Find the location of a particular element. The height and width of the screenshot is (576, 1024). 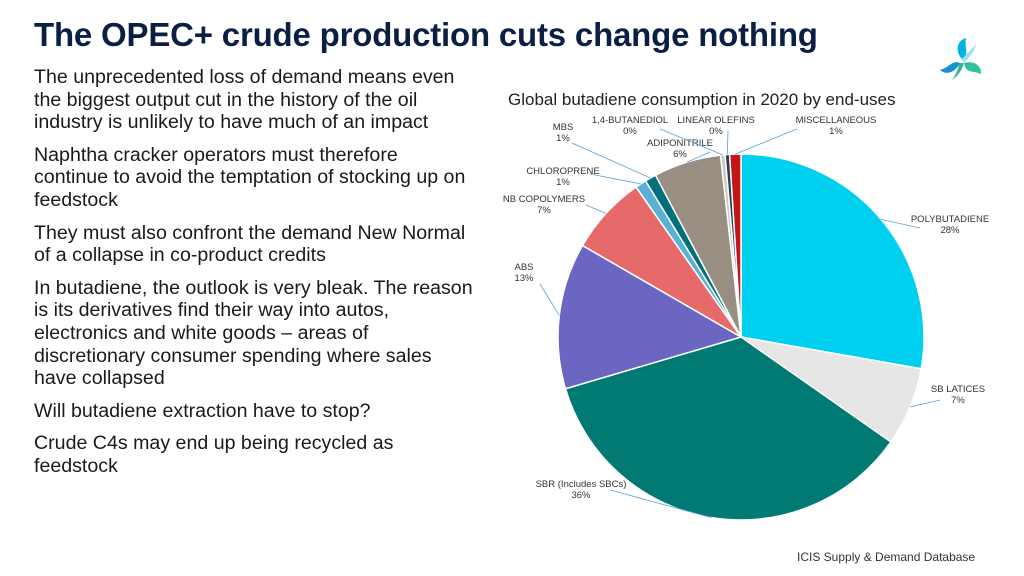

slice-label: ADIPONITRILE 6% is located at coordinates (680, 149).